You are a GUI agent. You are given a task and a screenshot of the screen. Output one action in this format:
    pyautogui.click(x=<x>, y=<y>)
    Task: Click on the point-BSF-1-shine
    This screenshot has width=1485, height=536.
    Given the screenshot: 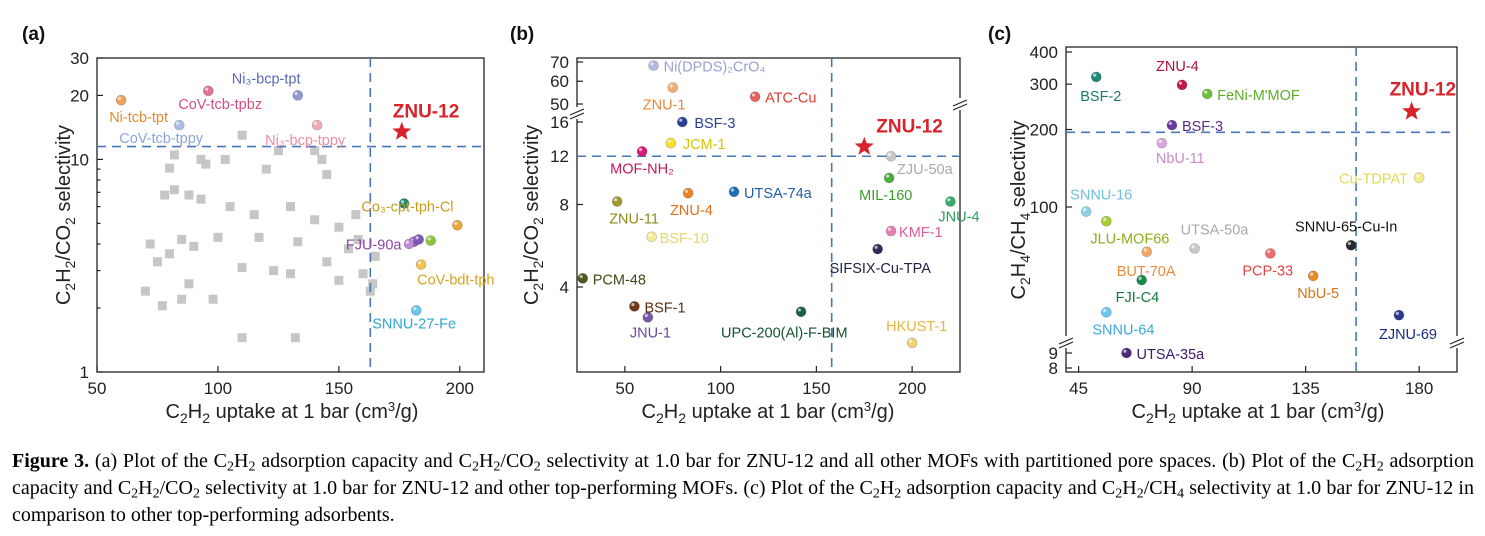 What is the action you would take?
    pyautogui.click(x=633, y=304)
    